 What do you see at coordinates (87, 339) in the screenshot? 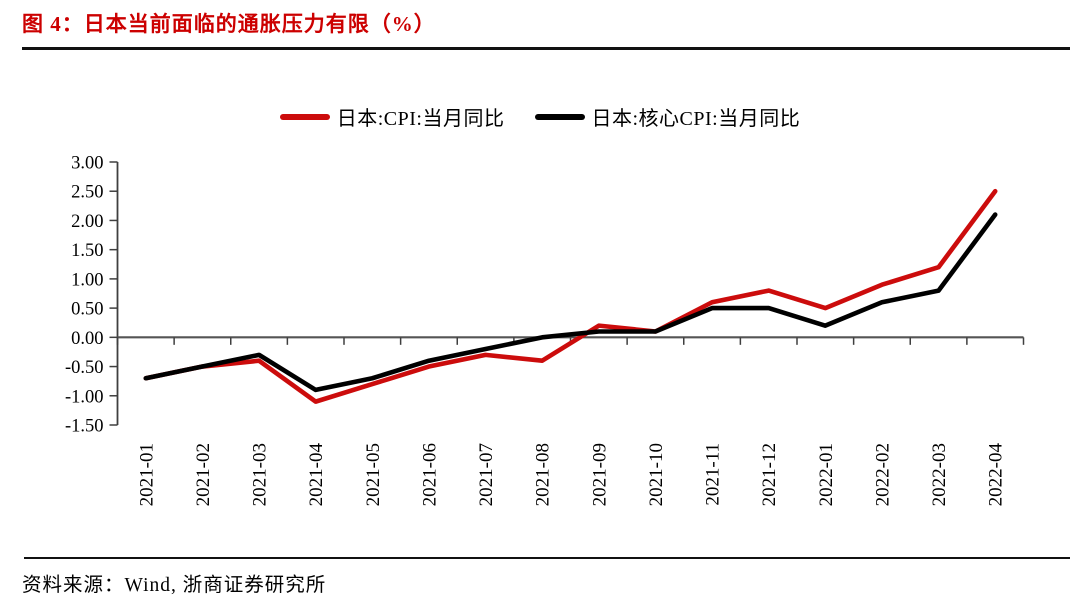
I see `y-axis-tick-label: 0.00` at bounding box center [87, 339].